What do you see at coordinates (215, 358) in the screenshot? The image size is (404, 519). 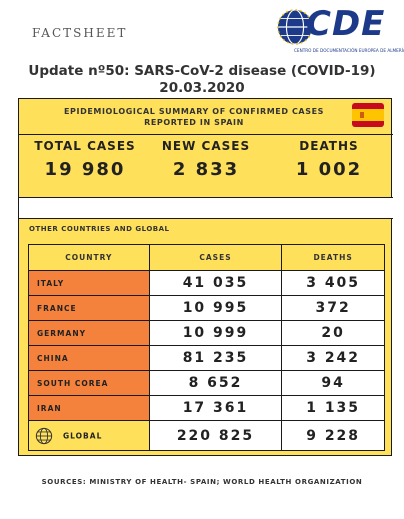 I see `country-cases: 81 235` at bounding box center [215, 358].